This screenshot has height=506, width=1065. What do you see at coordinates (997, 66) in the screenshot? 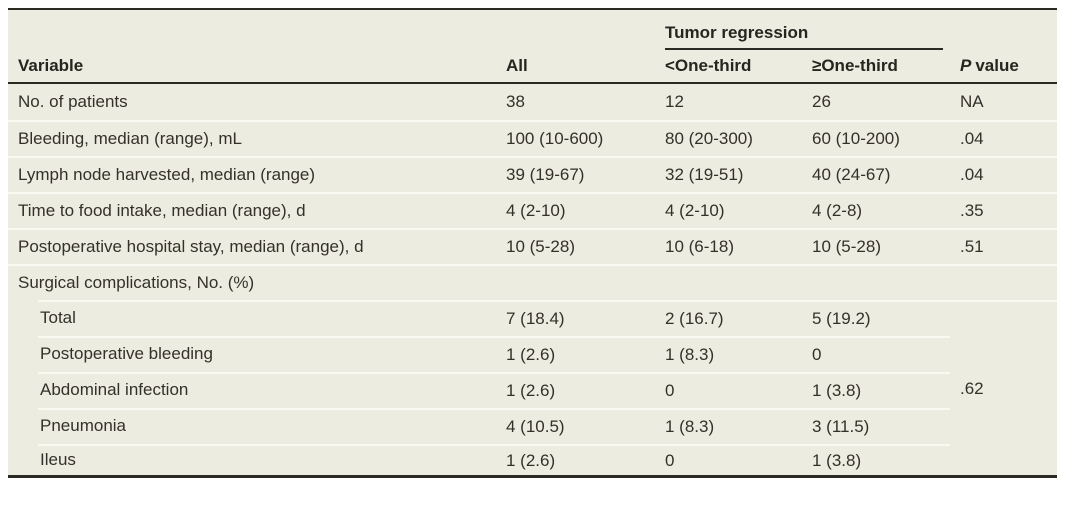
I see `p-value-label-rest: value` at bounding box center [997, 66].